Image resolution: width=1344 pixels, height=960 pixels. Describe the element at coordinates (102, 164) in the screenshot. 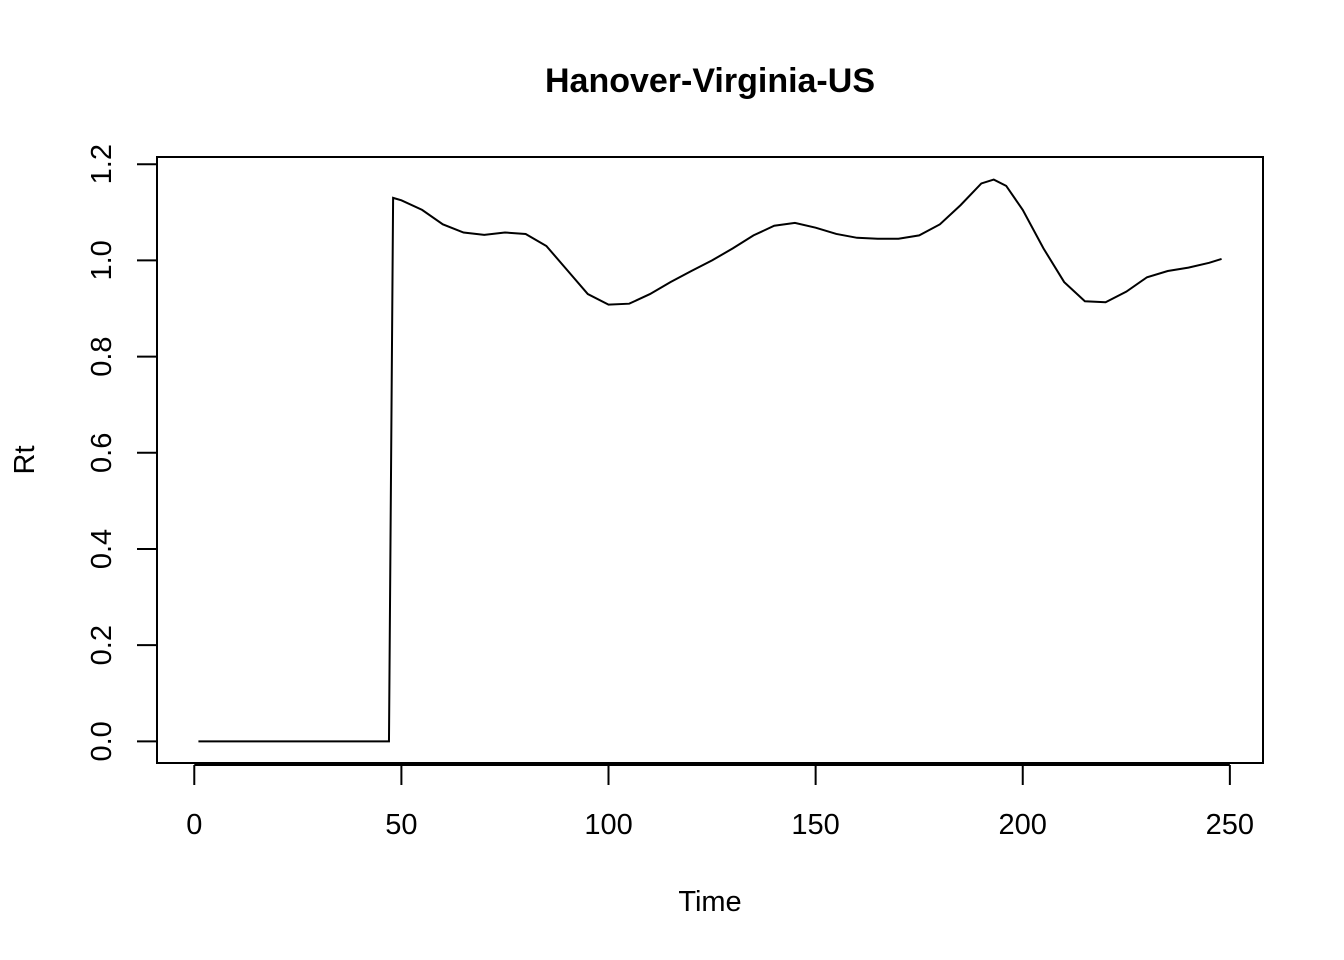

I see `y-tick-label: 1.2` at that location.